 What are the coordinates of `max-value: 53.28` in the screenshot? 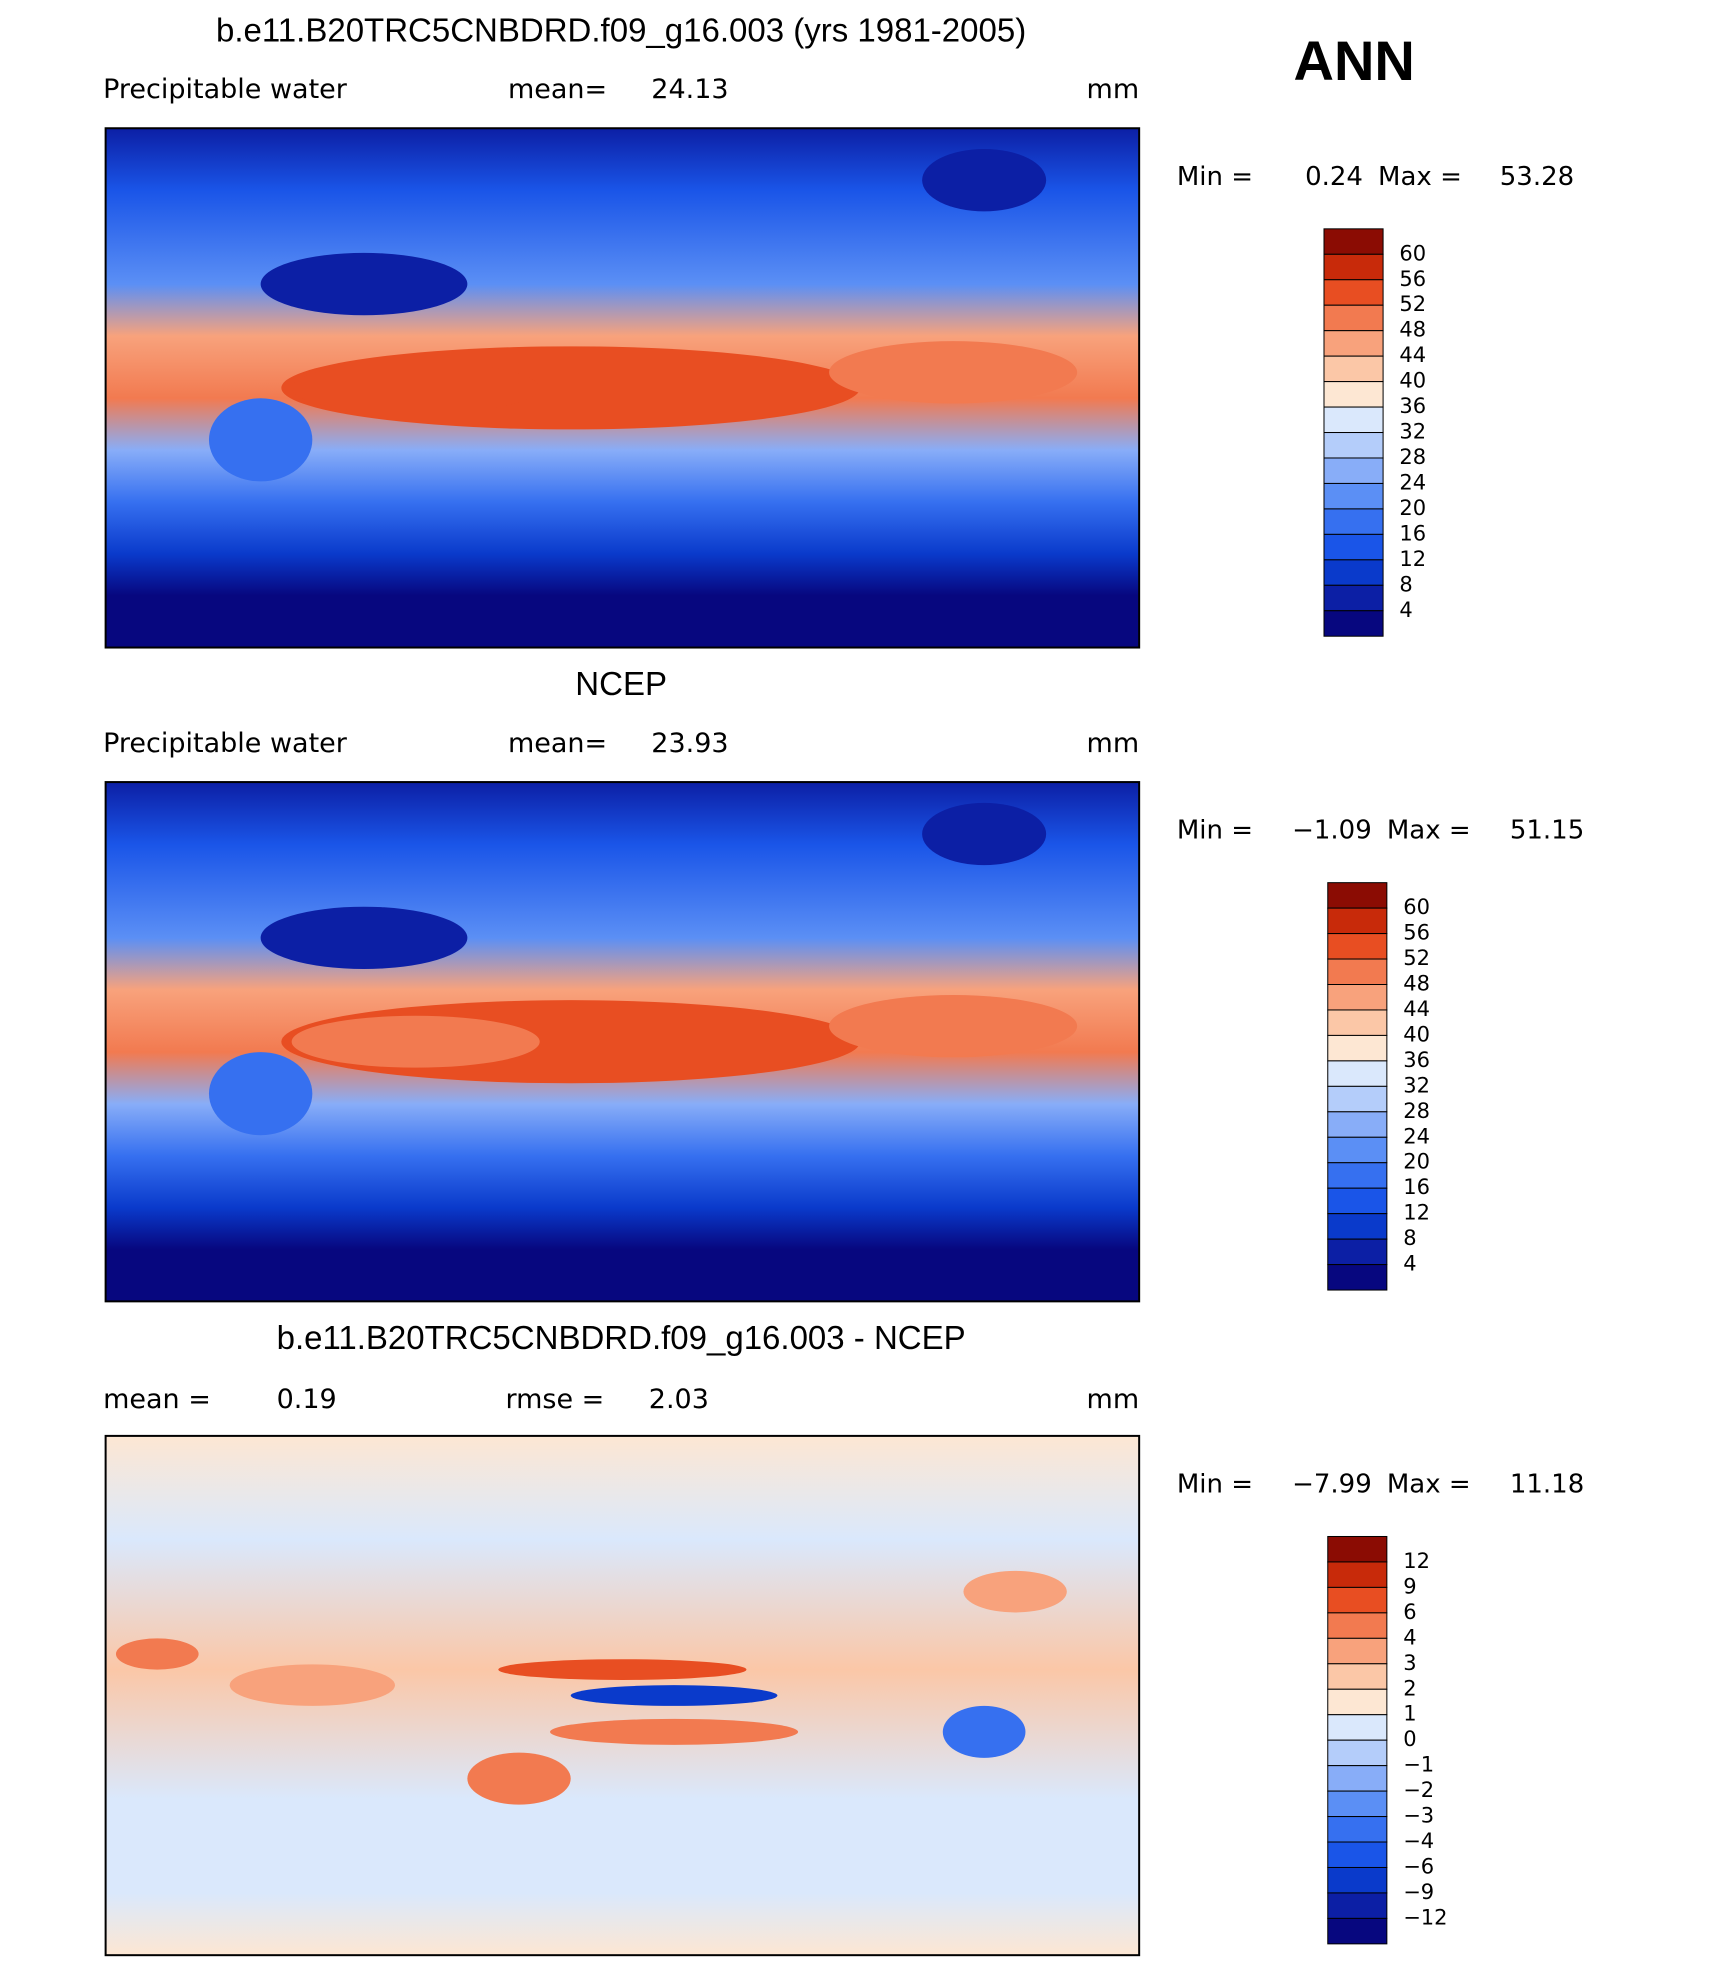 It's located at (1537, 177).